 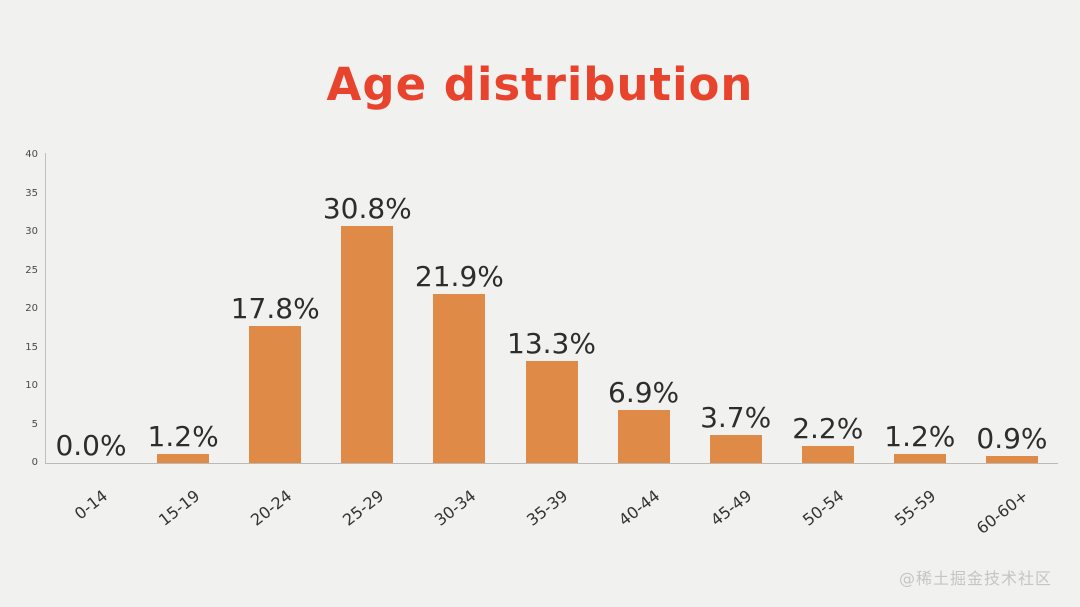 What do you see at coordinates (34, 424) in the screenshot?
I see `y-tick-label: 5` at bounding box center [34, 424].